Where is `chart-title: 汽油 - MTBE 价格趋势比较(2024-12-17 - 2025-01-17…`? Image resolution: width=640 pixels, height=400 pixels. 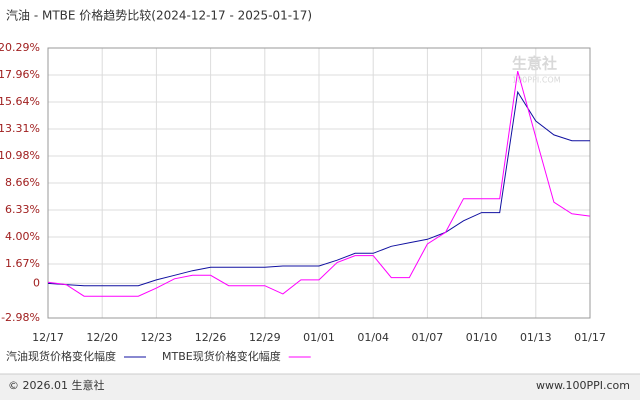
chart-title: 汽油 - MTBE 价格趋势比较(2024-12-17 - 2025-01-17… is located at coordinates (159, 15).